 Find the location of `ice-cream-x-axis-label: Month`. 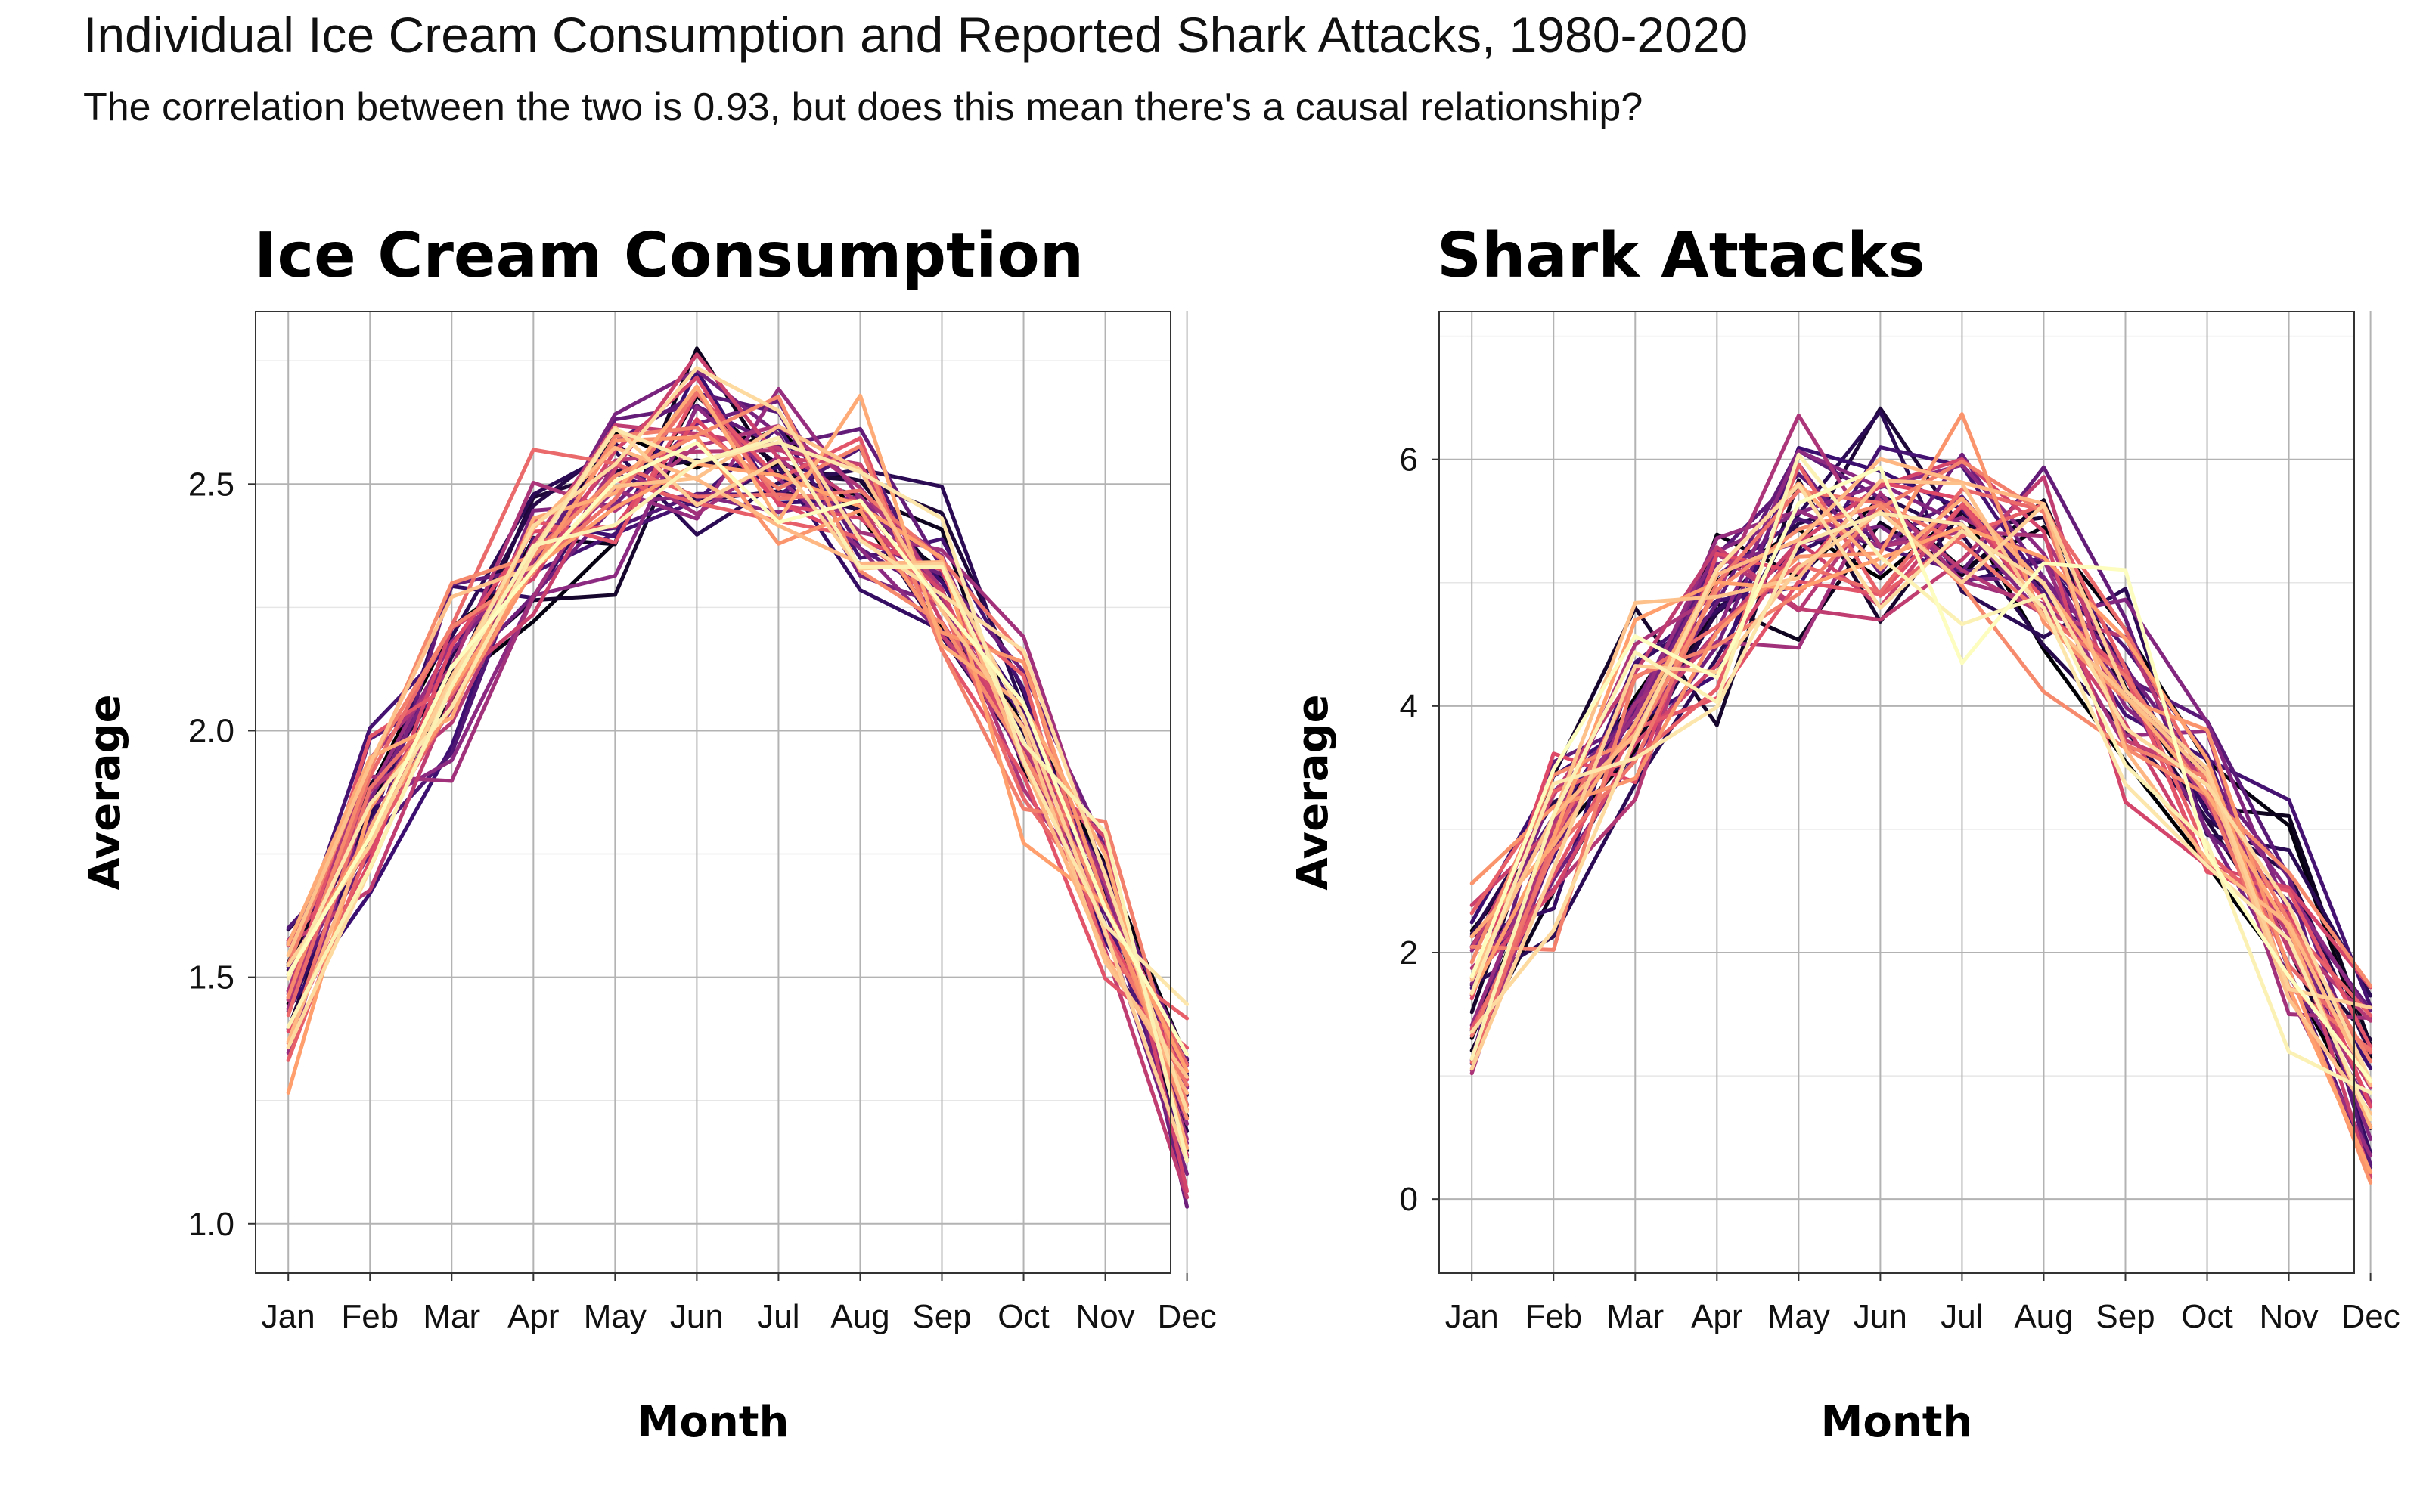

ice-cream-x-axis-label: Month is located at coordinates (714, 1423).